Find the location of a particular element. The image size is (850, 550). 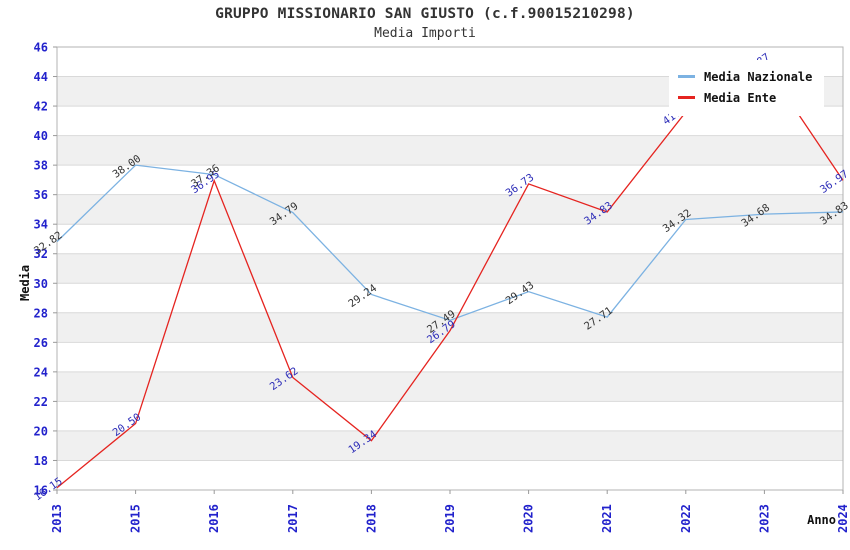

legend-item-media-nazionale: Media Nazionale is located at coordinates (745, 76).